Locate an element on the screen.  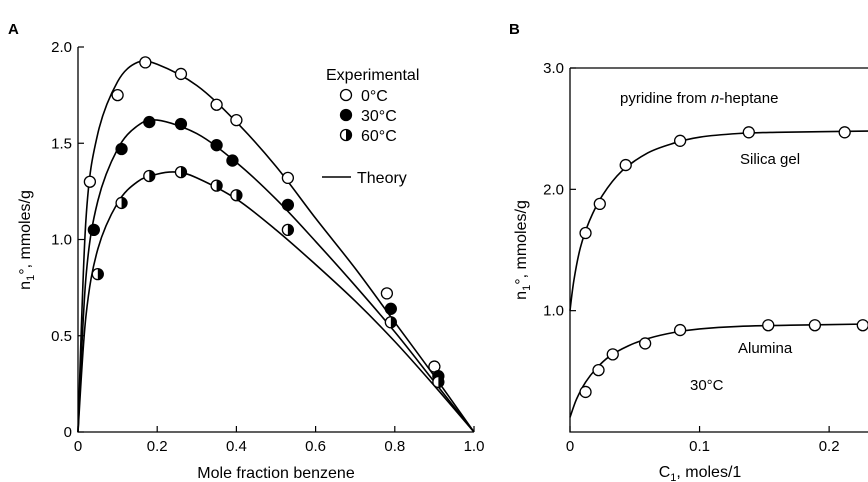
panel-a-legend: Experimental 0°C 30°C 60°C Theory is located at coordinates (370, 127).